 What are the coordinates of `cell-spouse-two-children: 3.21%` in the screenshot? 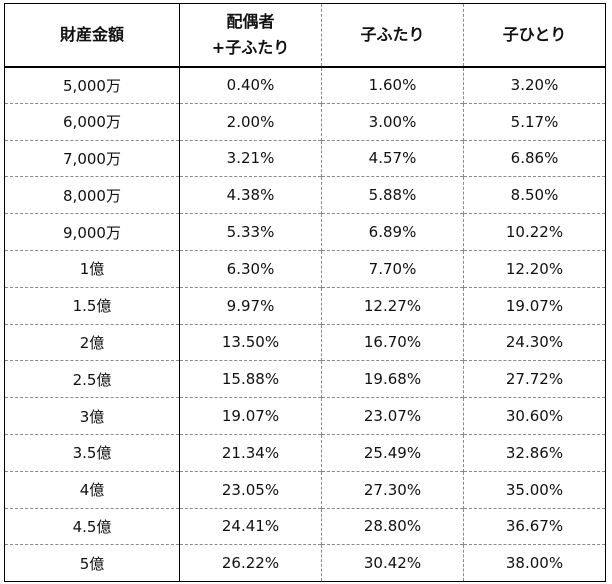 It's located at (250, 158).